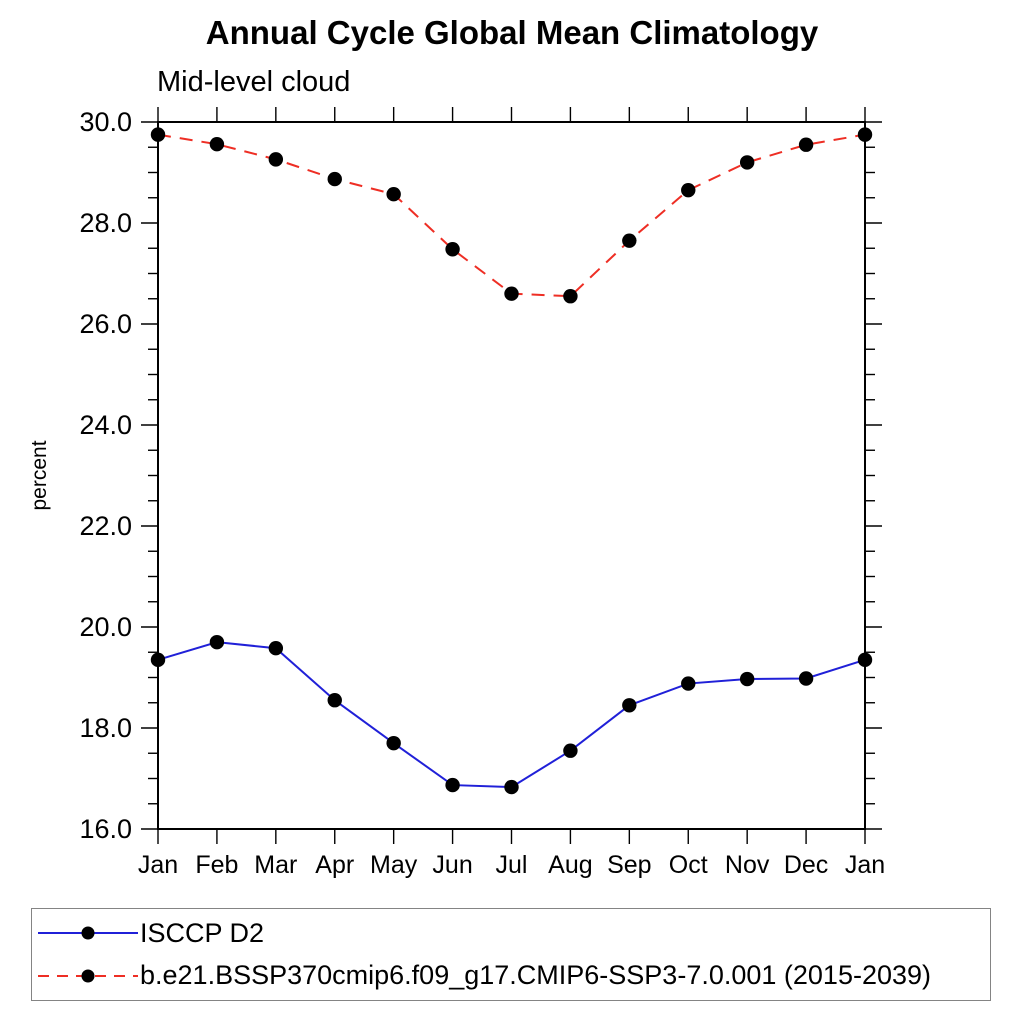 Image resolution: width=1024 pixels, height=1024 pixels. Describe the element at coordinates (334, 865) in the screenshot. I see `x-tick-label: Apr` at that location.